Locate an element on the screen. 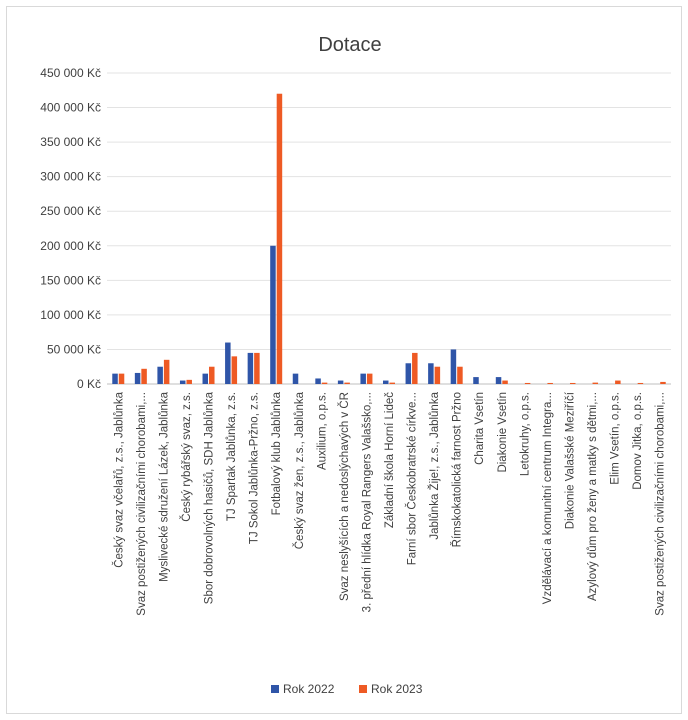  x-tick-label: Diakonie Valašské Meziříčí is located at coordinates (570, 460).